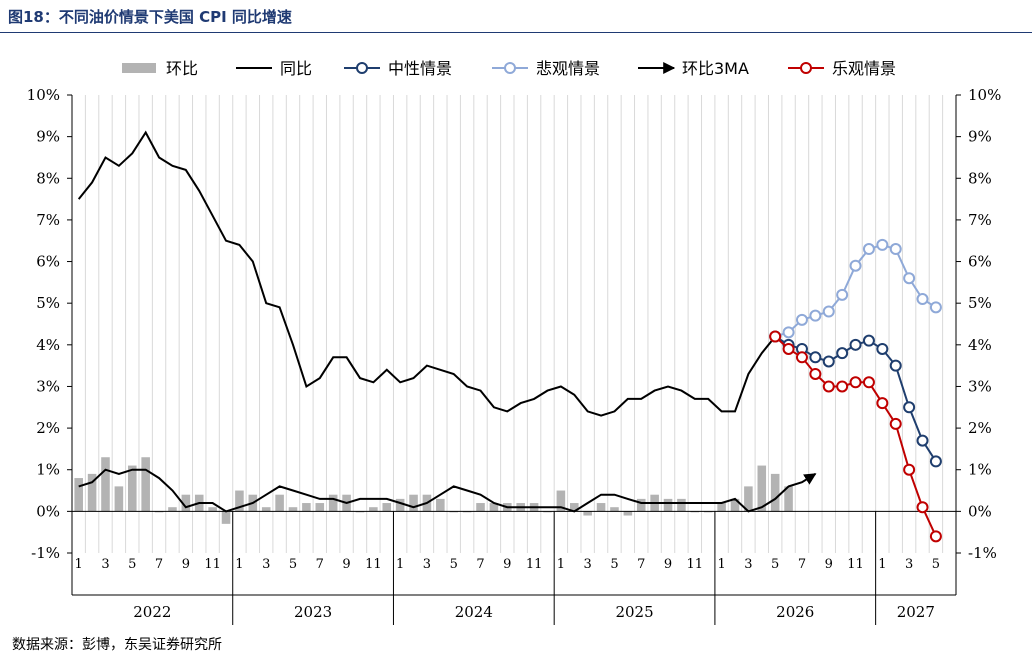 This screenshot has height=661, width=1032. What do you see at coordinates (48, 428) in the screenshot?
I see `y-tick-label-left: 2%` at bounding box center [48, 428].